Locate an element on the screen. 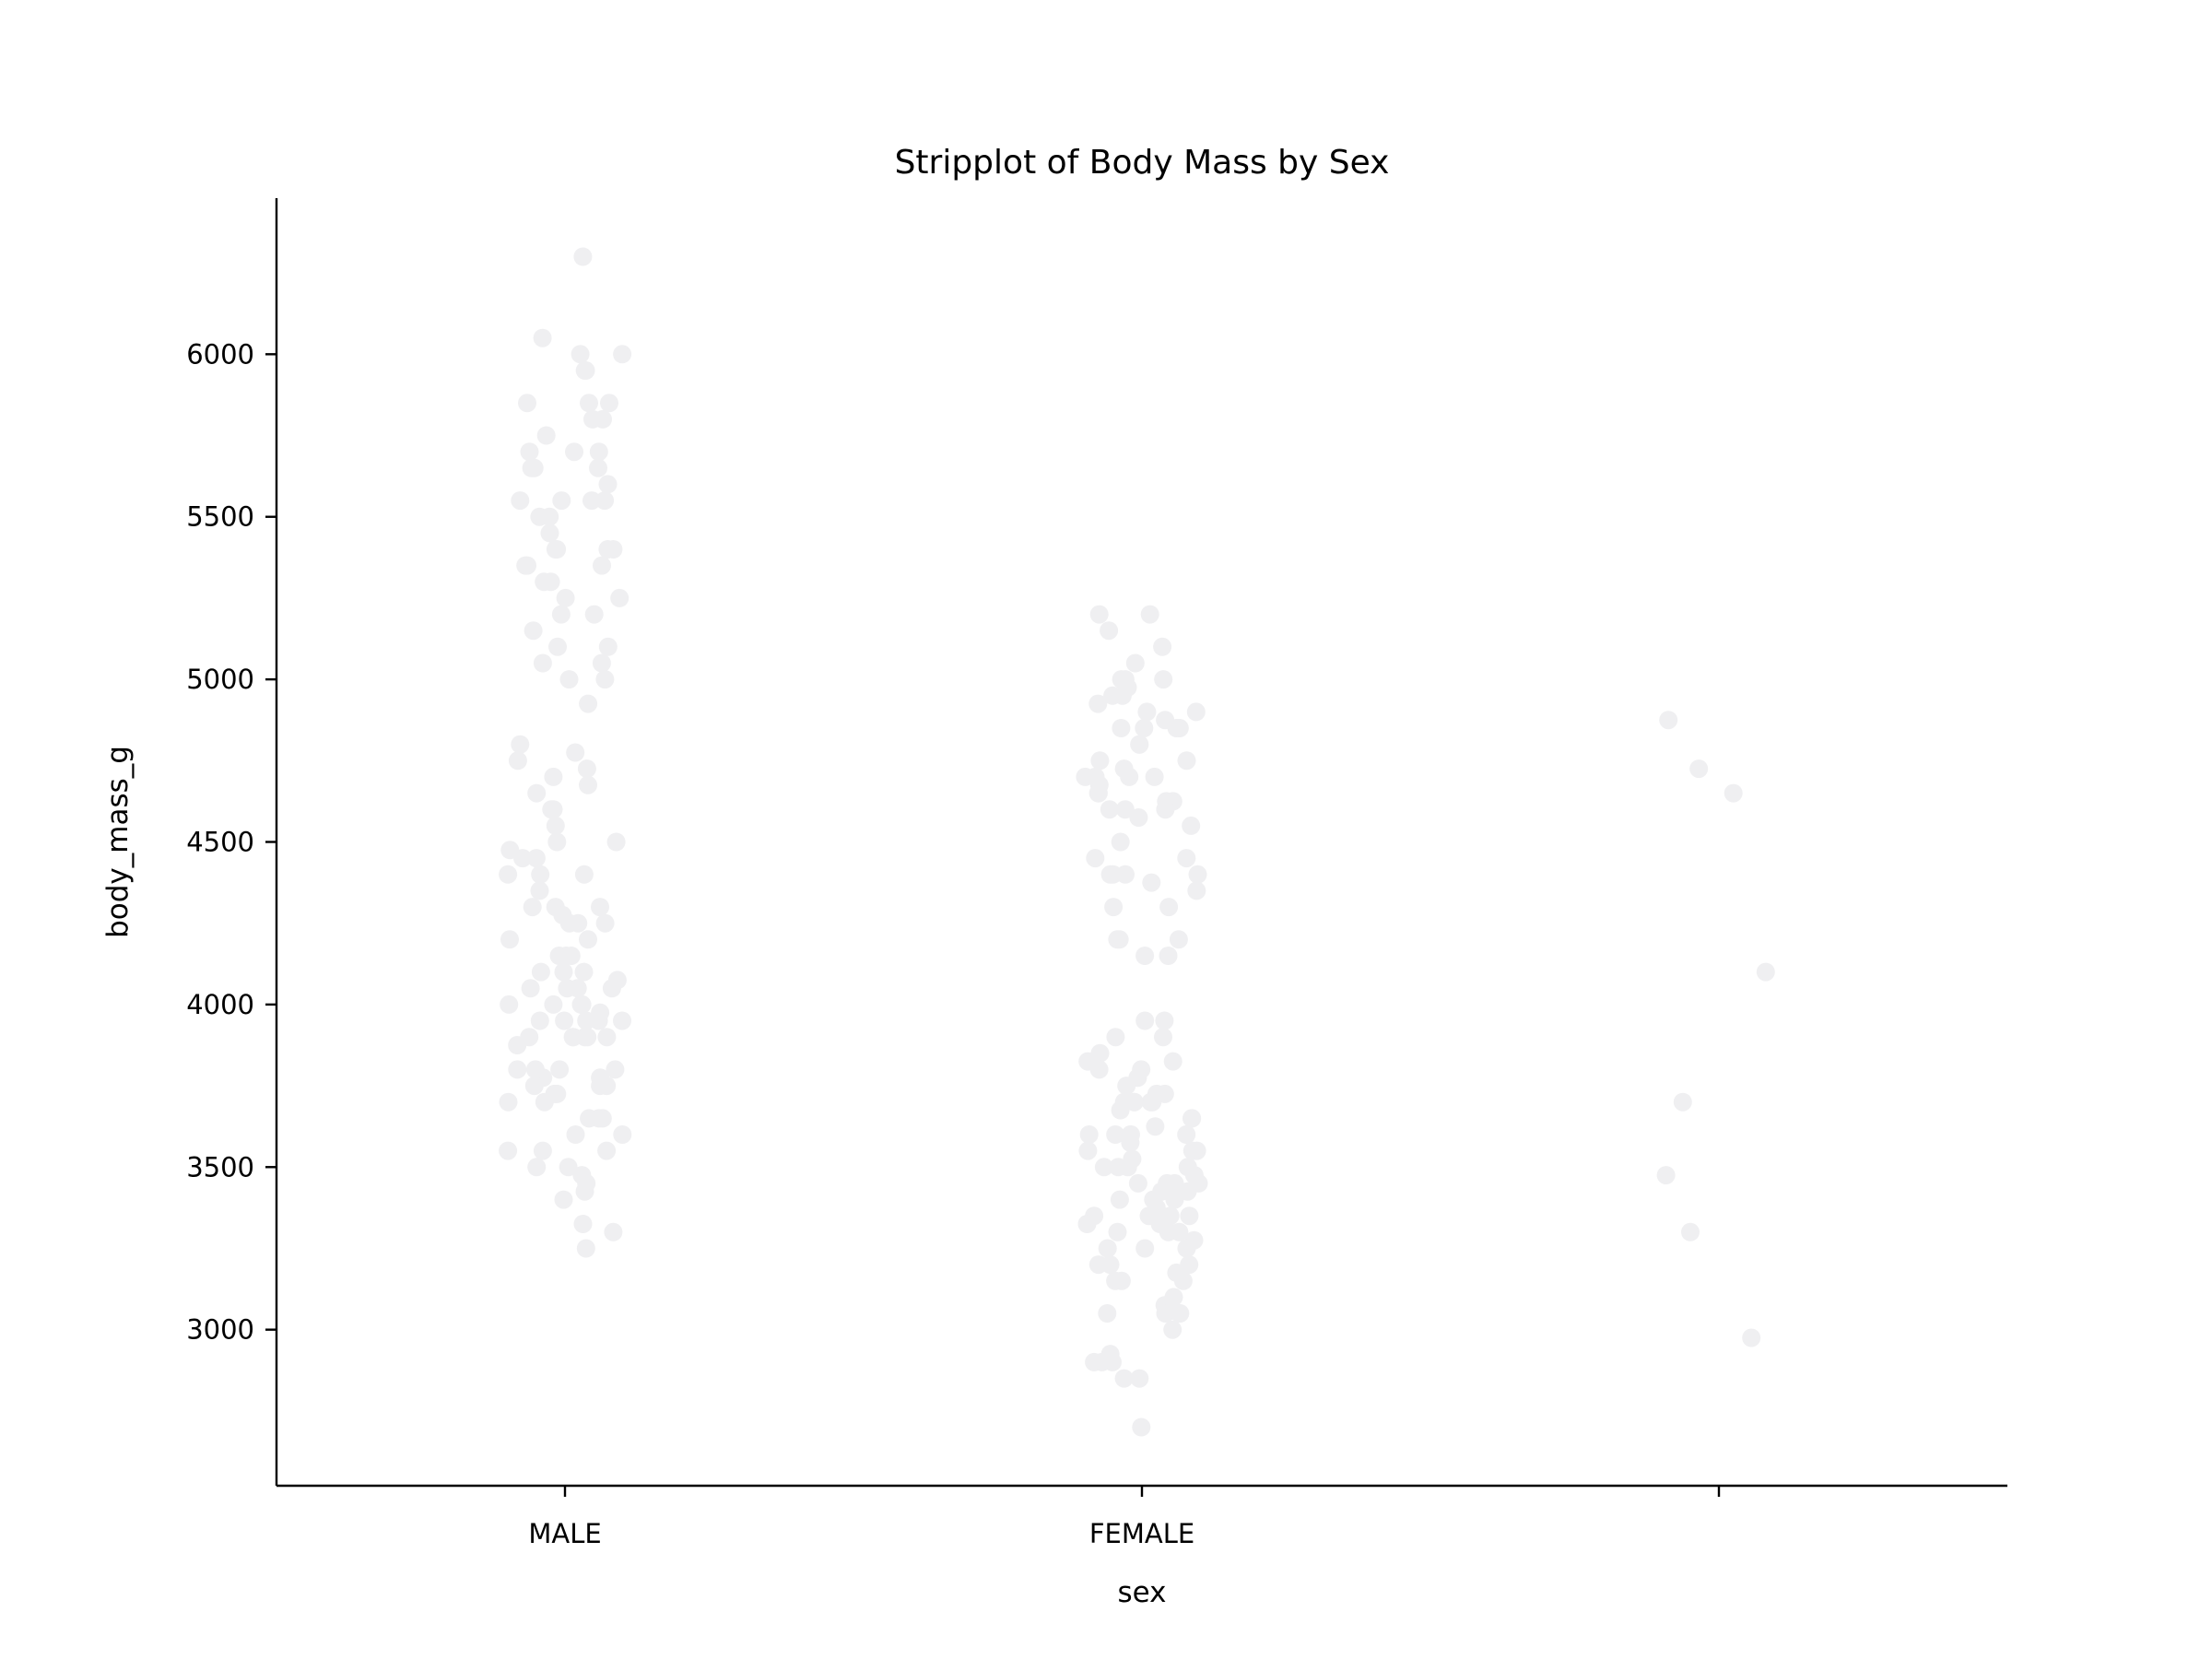 Image resolution: width=2212 pixels, height=1659 pixels. y-tick-label: 3000 is located at coordinates (220, 1330).